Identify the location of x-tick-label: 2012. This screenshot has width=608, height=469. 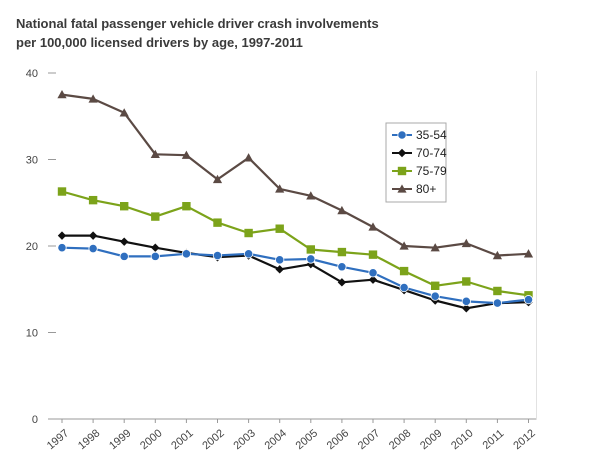
(524, 439).